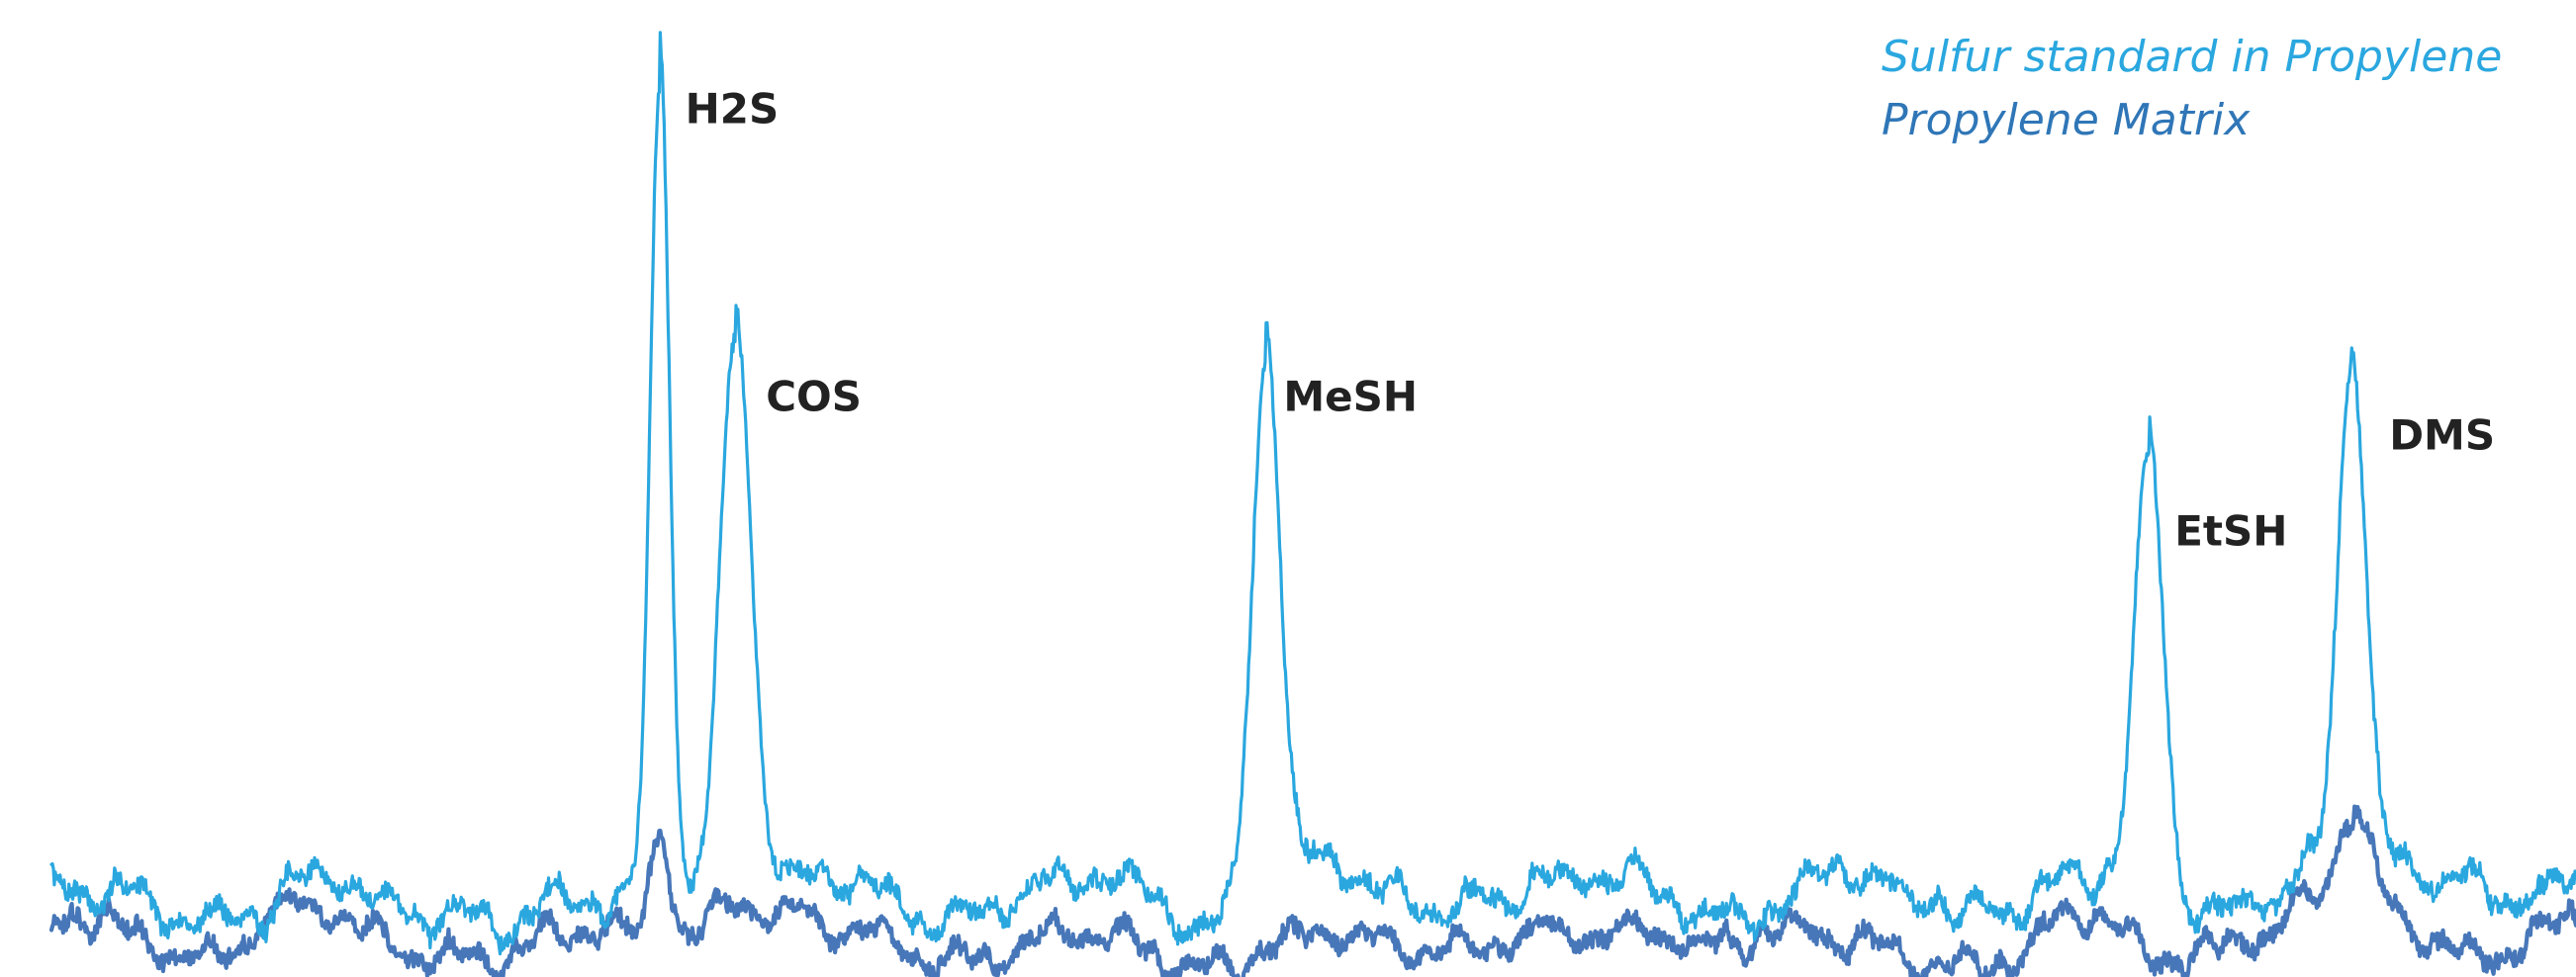  I want to click on legend-entry-propylene-matrix: Propylene Matrix, so click(2066, 120).